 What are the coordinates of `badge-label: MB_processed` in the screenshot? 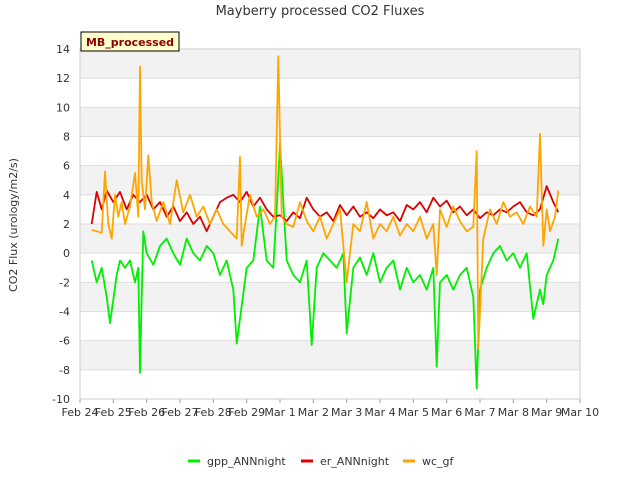 It's located at (130, 42).